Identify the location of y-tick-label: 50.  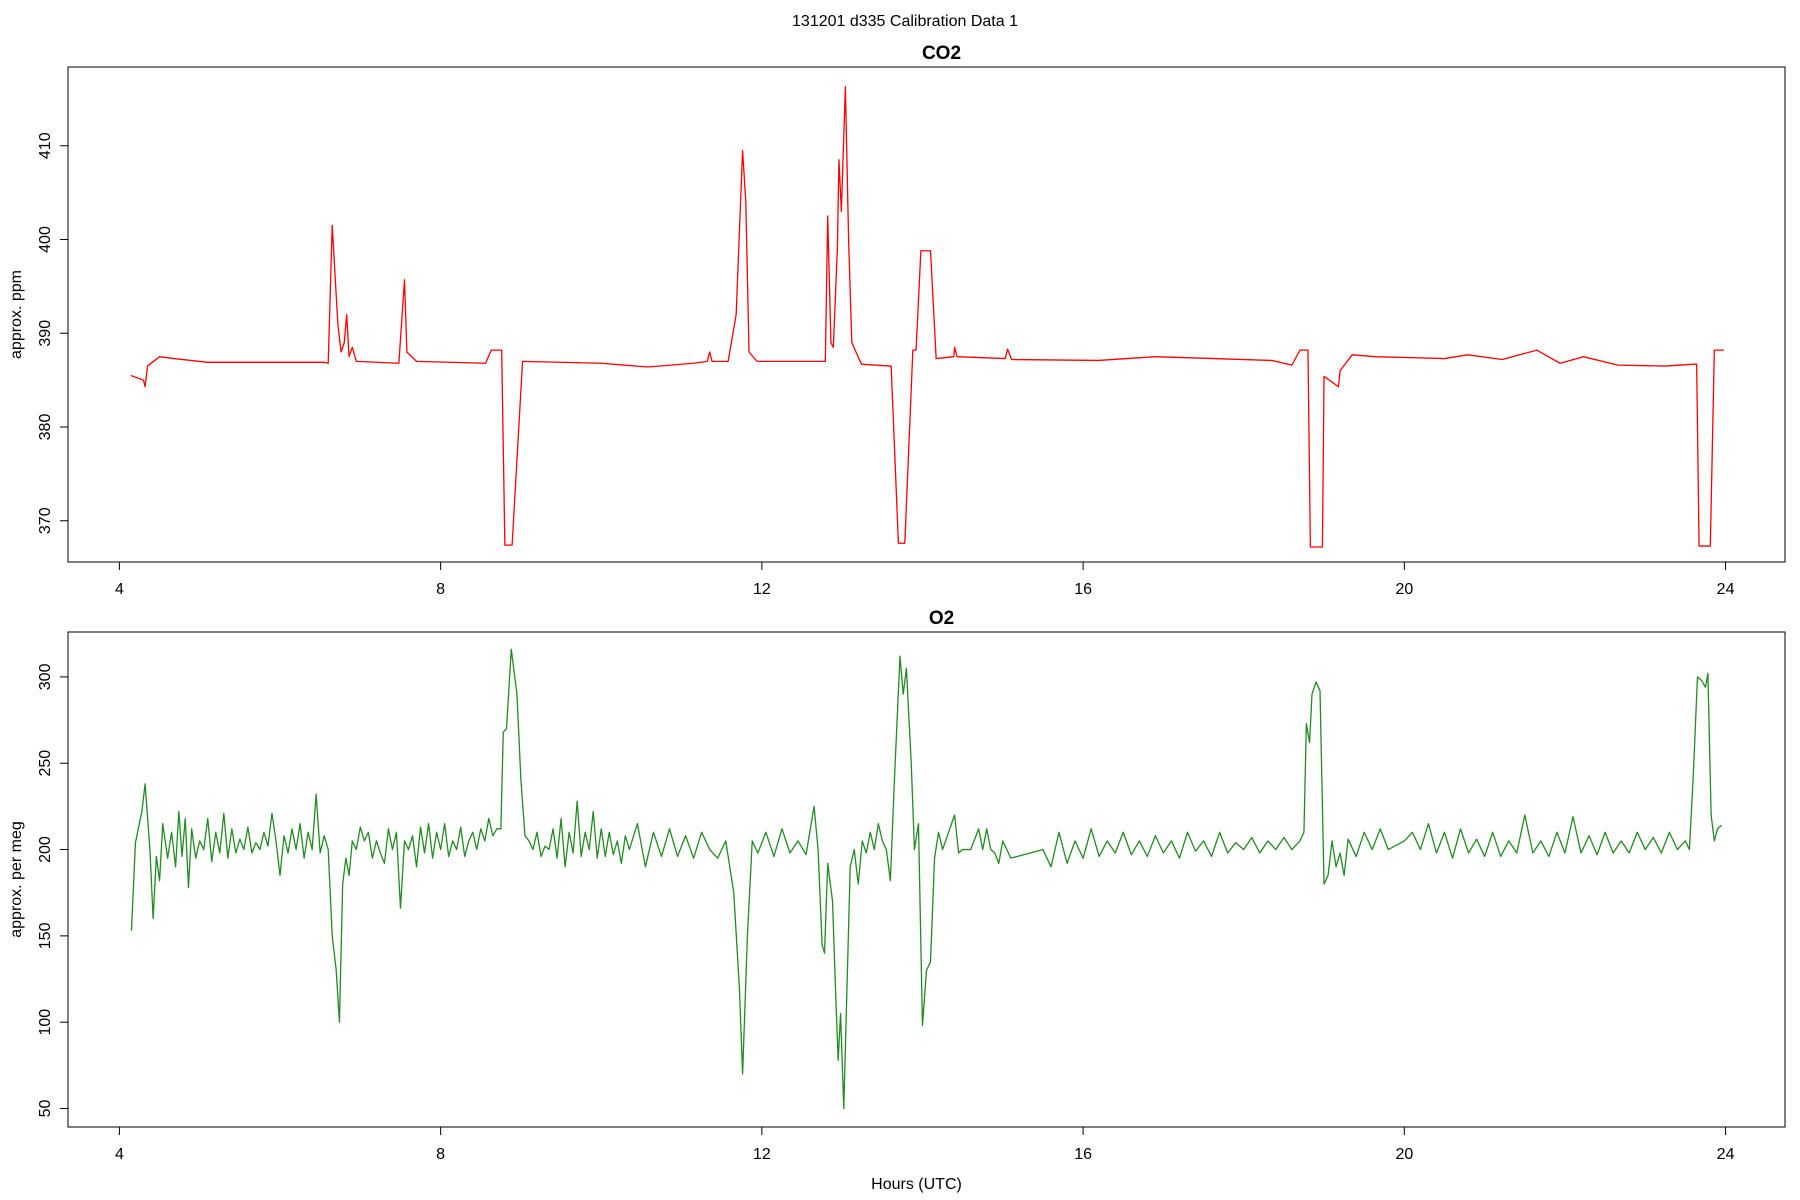
(45, 1109).